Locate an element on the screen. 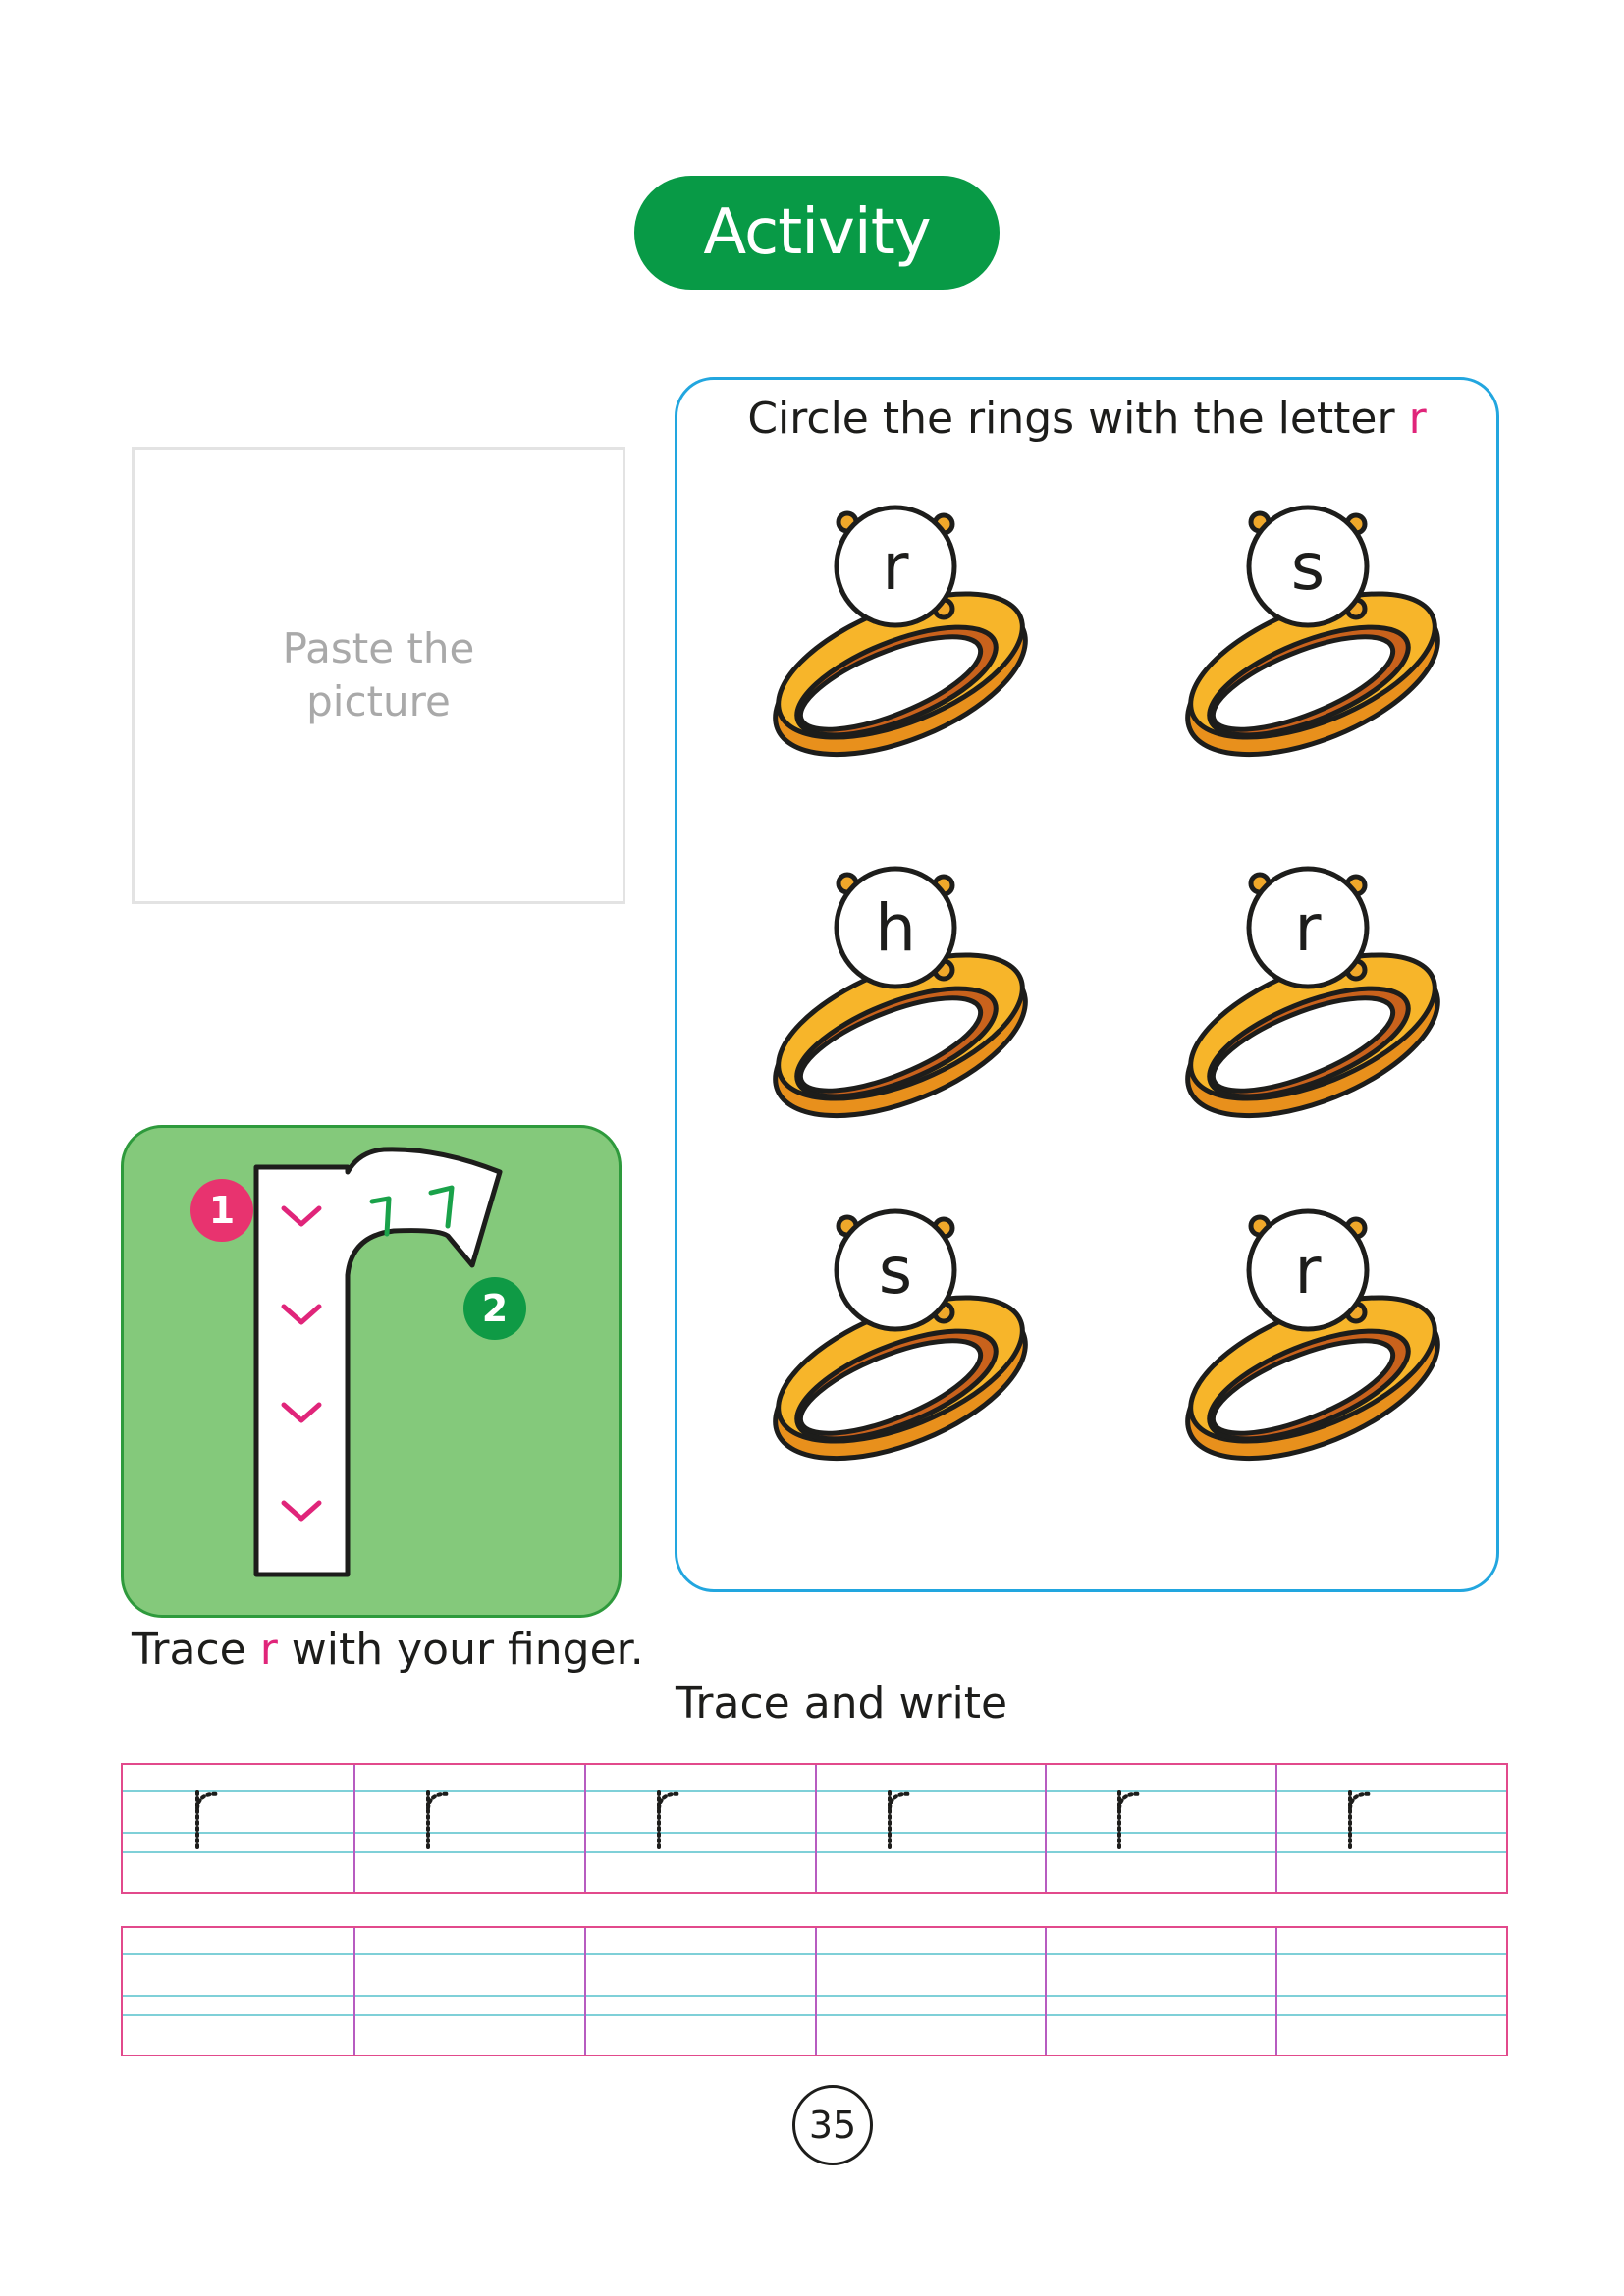  trace-and-write-heading: Trace and write is located at coordinates (842, 1704).